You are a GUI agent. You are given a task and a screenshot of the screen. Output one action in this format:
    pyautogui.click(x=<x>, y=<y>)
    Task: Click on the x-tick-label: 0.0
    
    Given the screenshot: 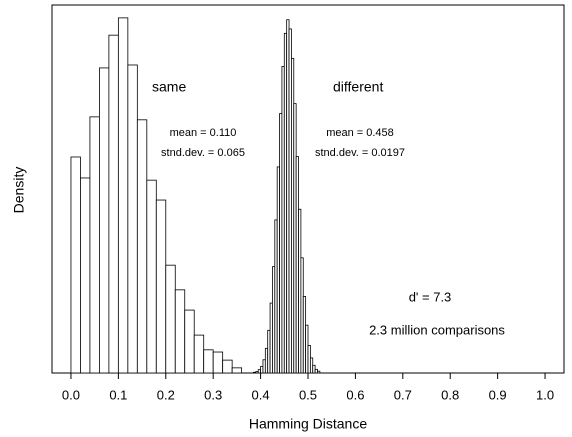 What is the action you would take?
    pyautogui.click(x=71, y=394)
    